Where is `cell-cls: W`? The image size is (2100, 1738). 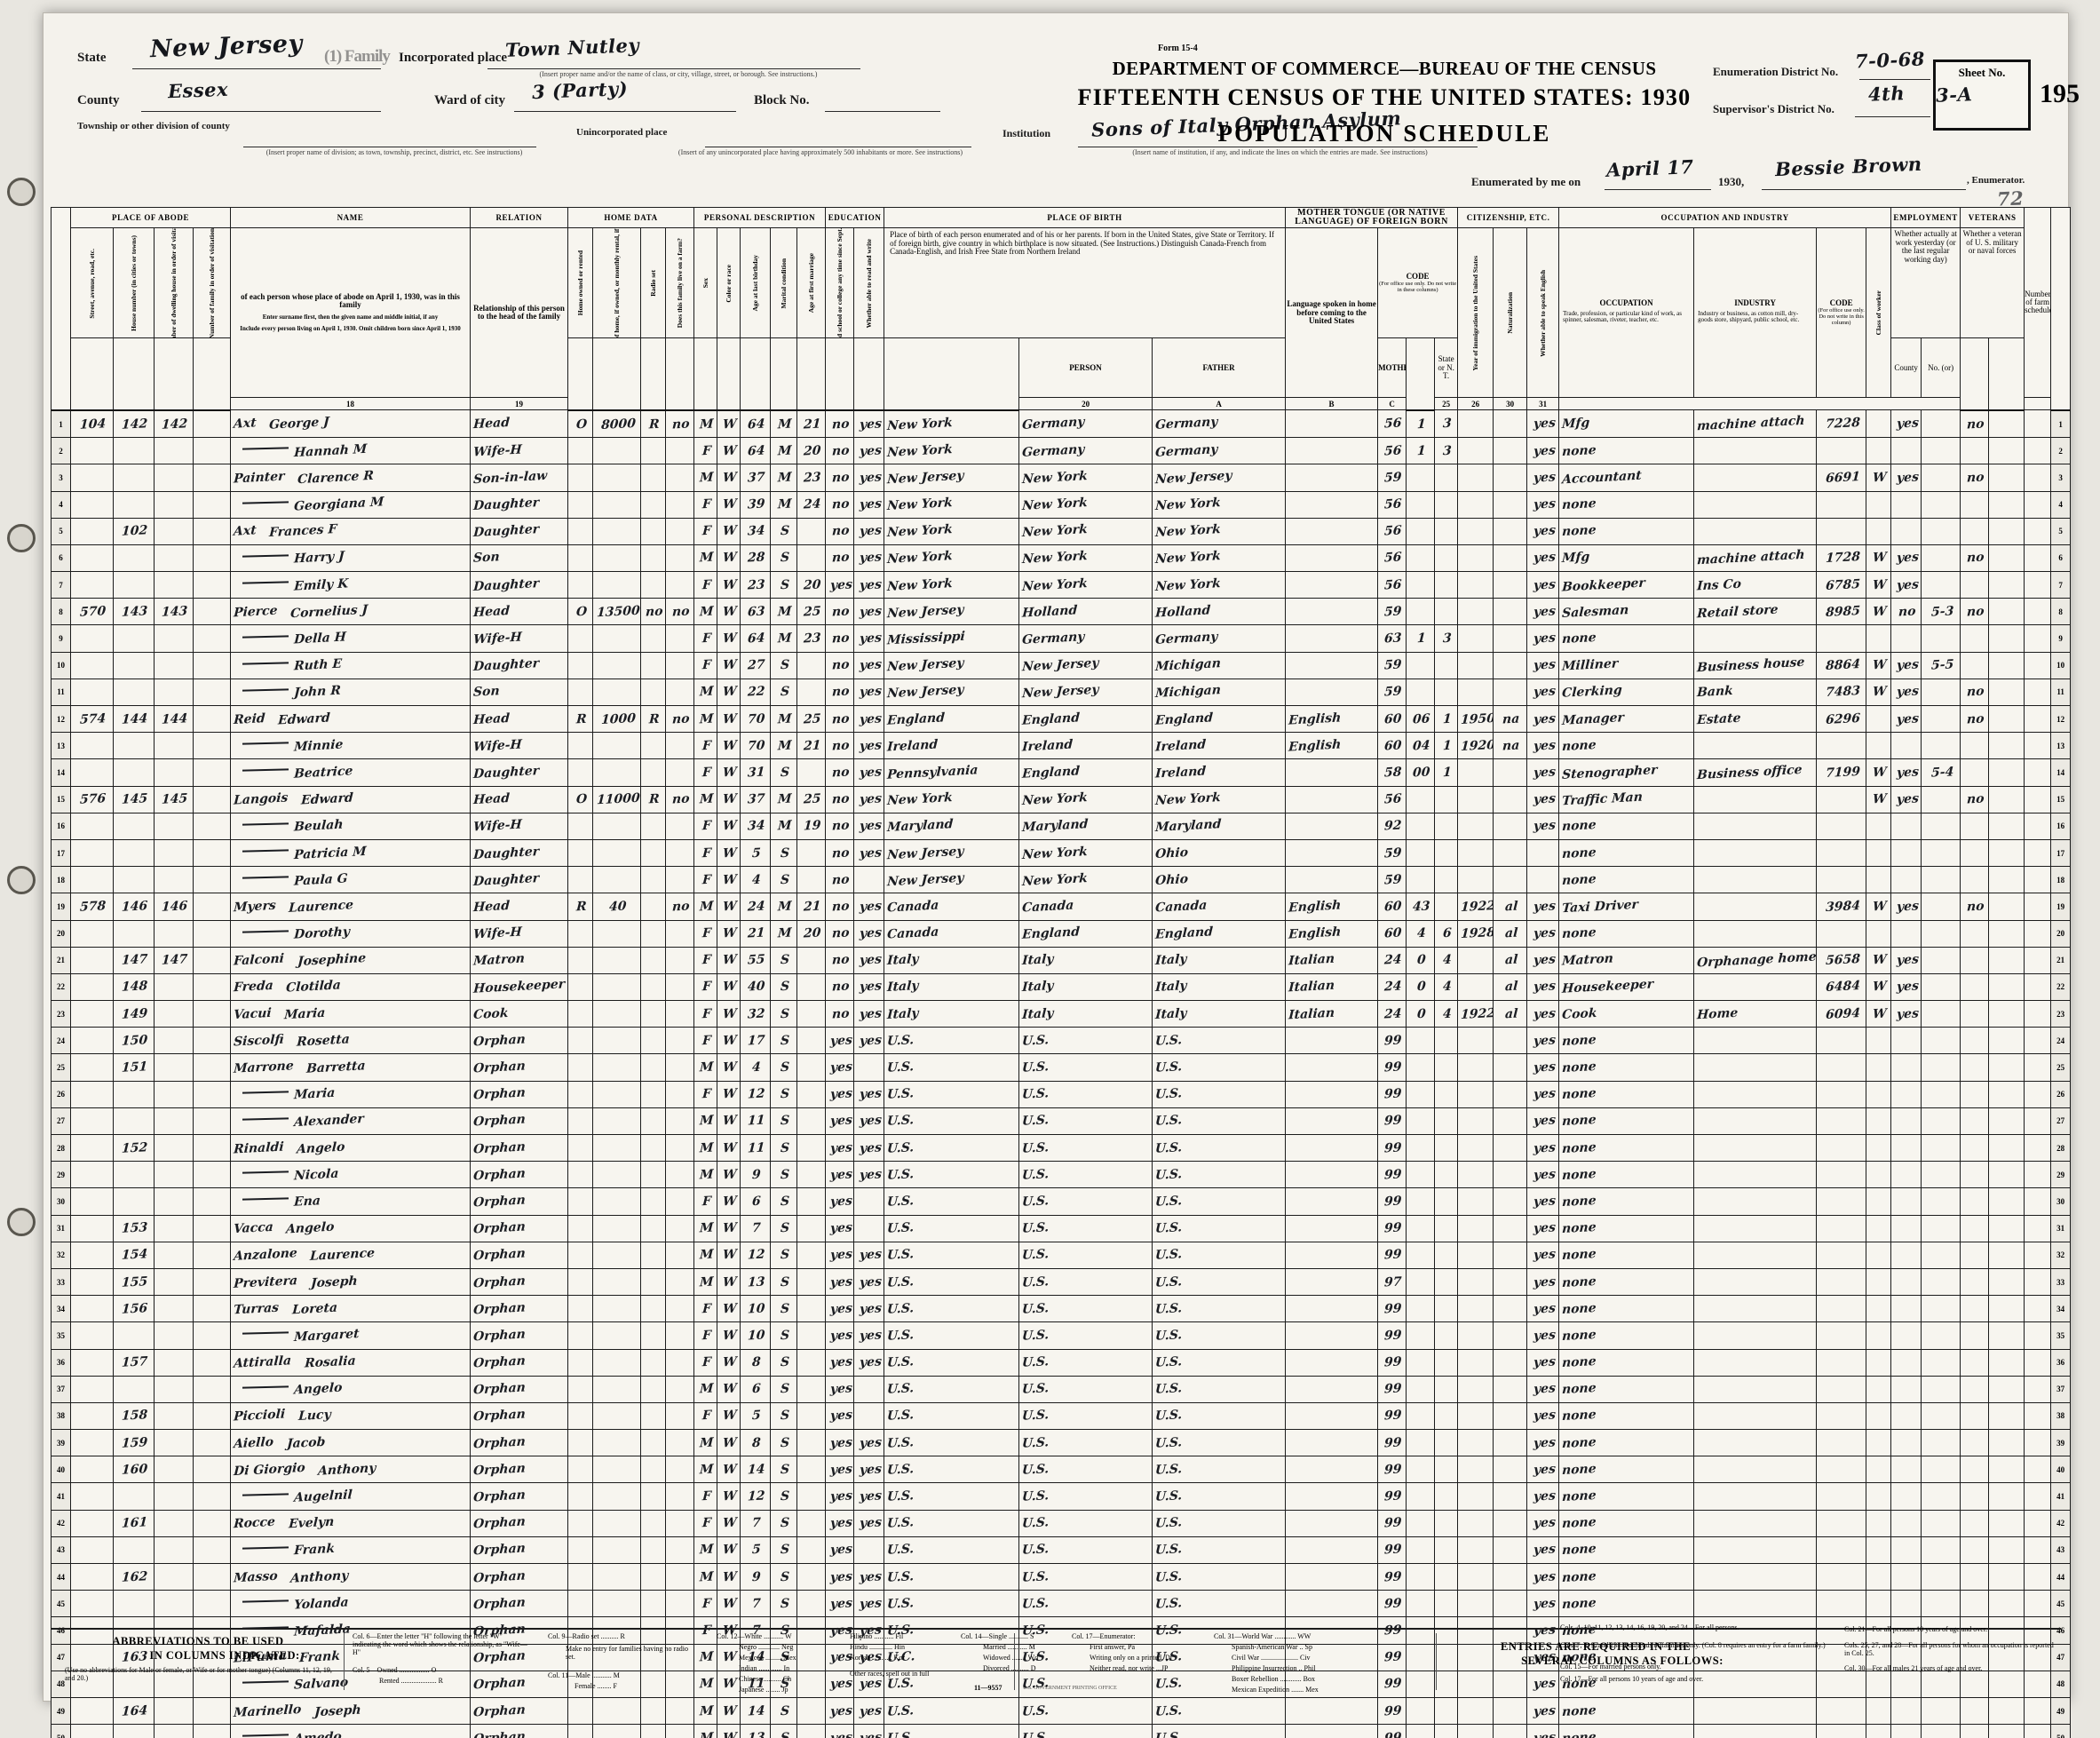 cell-cls: W is located at coordinates (1879, 960).